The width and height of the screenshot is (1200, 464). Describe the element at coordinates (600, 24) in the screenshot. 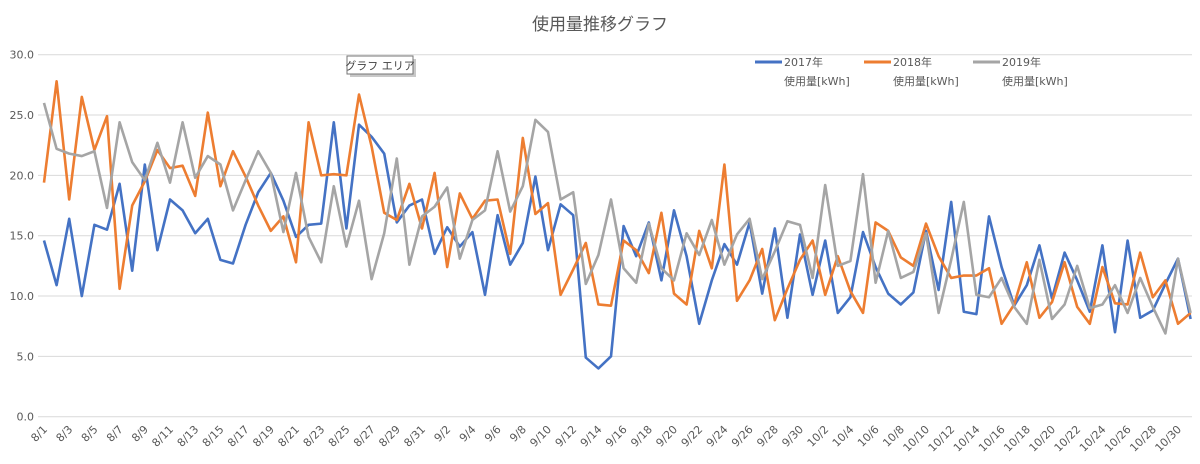

I see `chart-title: 使用量推移グラフ` at that location.